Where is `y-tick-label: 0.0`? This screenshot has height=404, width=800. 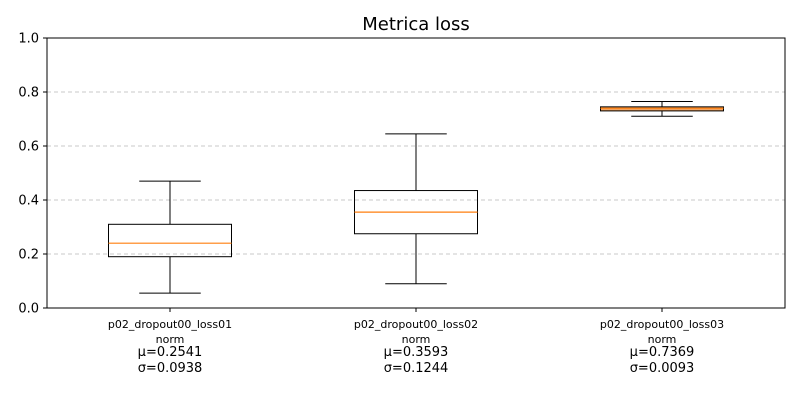
y-tick-label: 0.0 is located at coordinates (28, 309).